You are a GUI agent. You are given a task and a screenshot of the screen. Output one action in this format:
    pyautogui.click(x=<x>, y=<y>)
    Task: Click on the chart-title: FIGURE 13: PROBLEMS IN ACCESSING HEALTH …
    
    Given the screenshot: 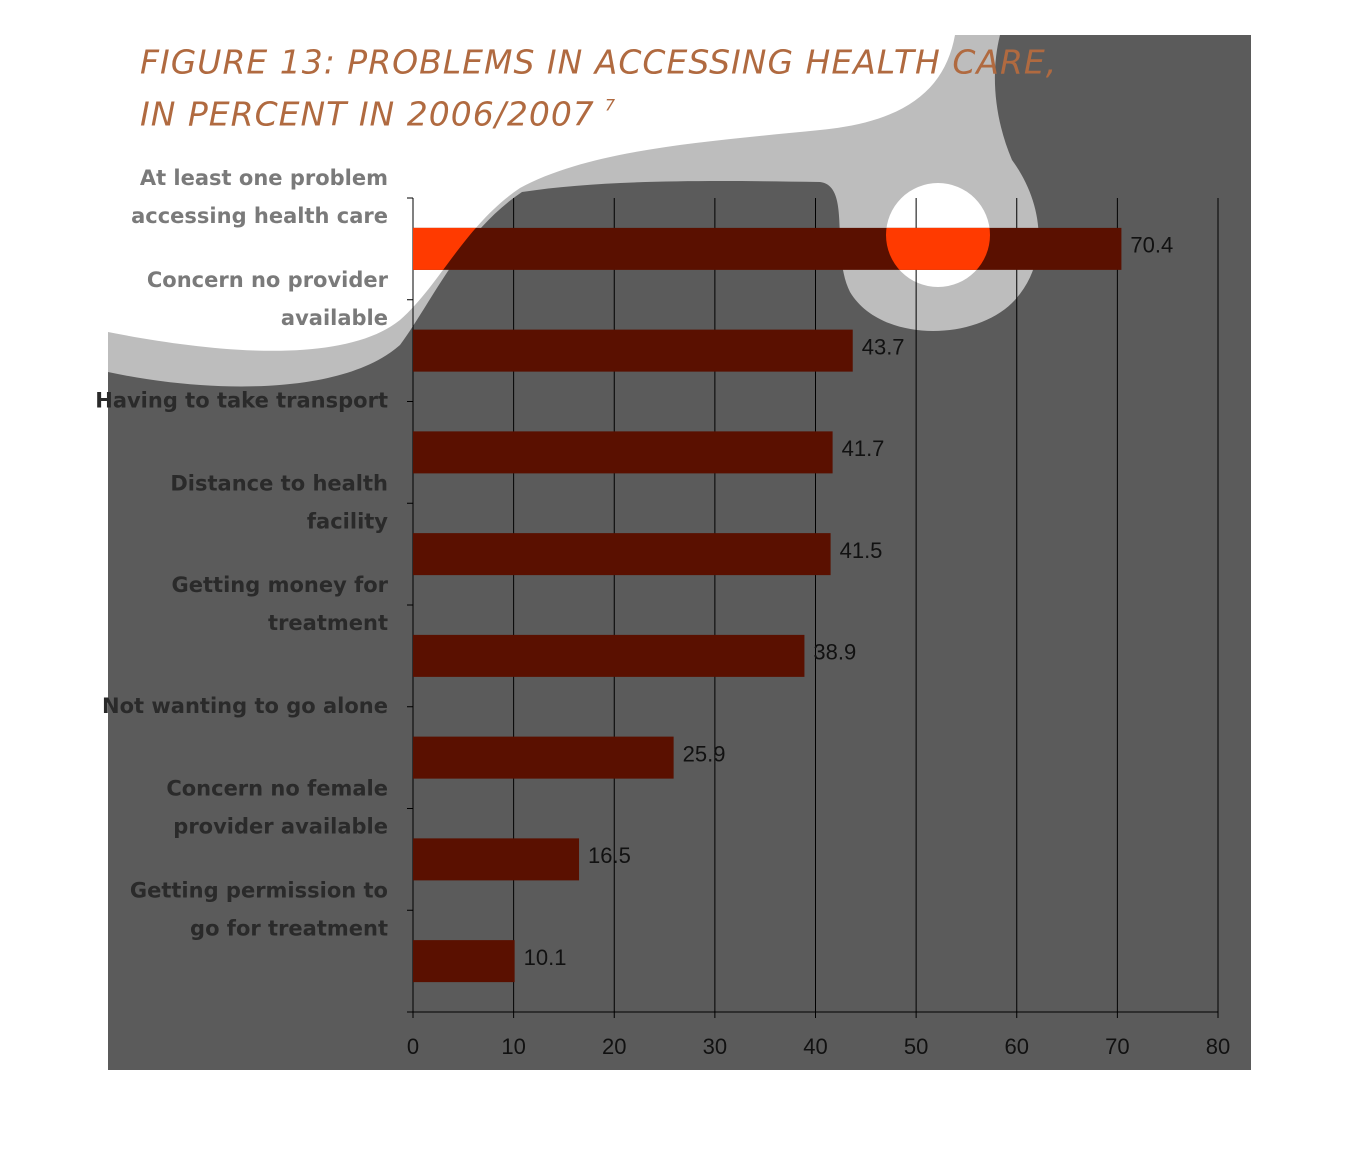 What is the action you would take?
    pyautogui.click(x=598, y=62)
    